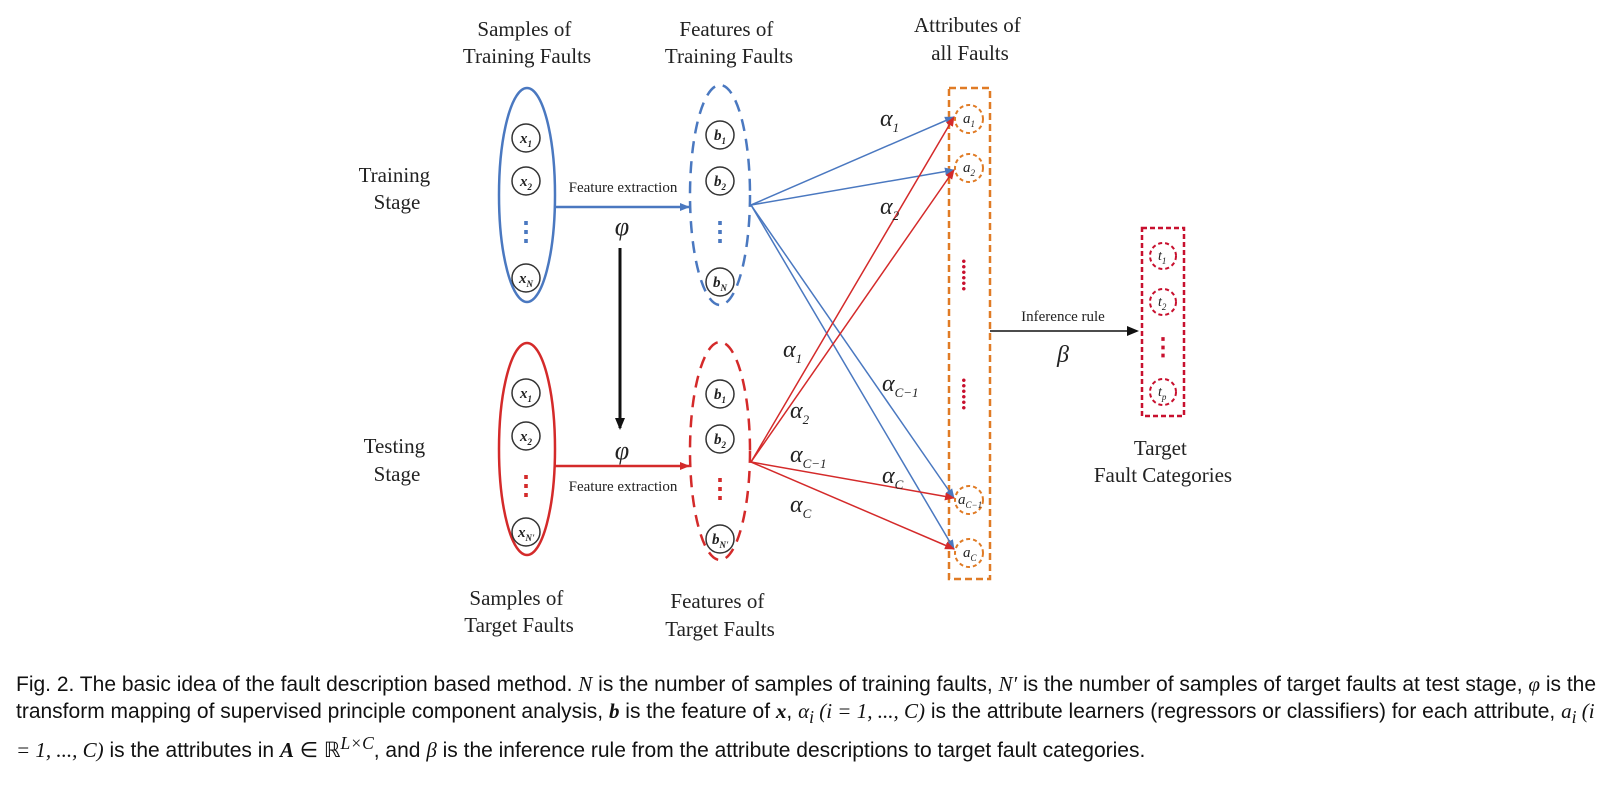 Image resolution: width=1615 pixels, height=811 pixels. What do you see at coordinates (526, 485) in the screenshot?
I see `test-sample-ellipsis: ⋮` at bounding box center [526, 485].